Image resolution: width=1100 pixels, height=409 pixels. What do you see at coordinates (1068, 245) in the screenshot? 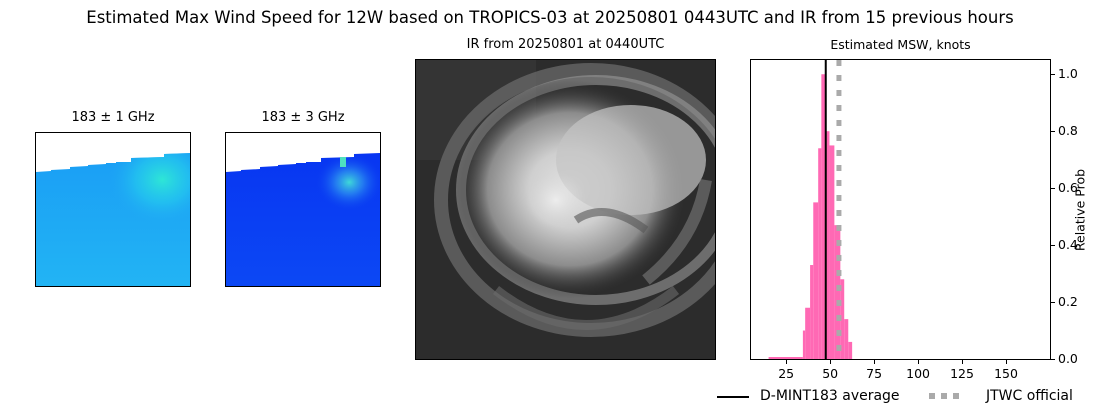
I see `y-tick-label: 0.4` at bounding box center [1068, 245].